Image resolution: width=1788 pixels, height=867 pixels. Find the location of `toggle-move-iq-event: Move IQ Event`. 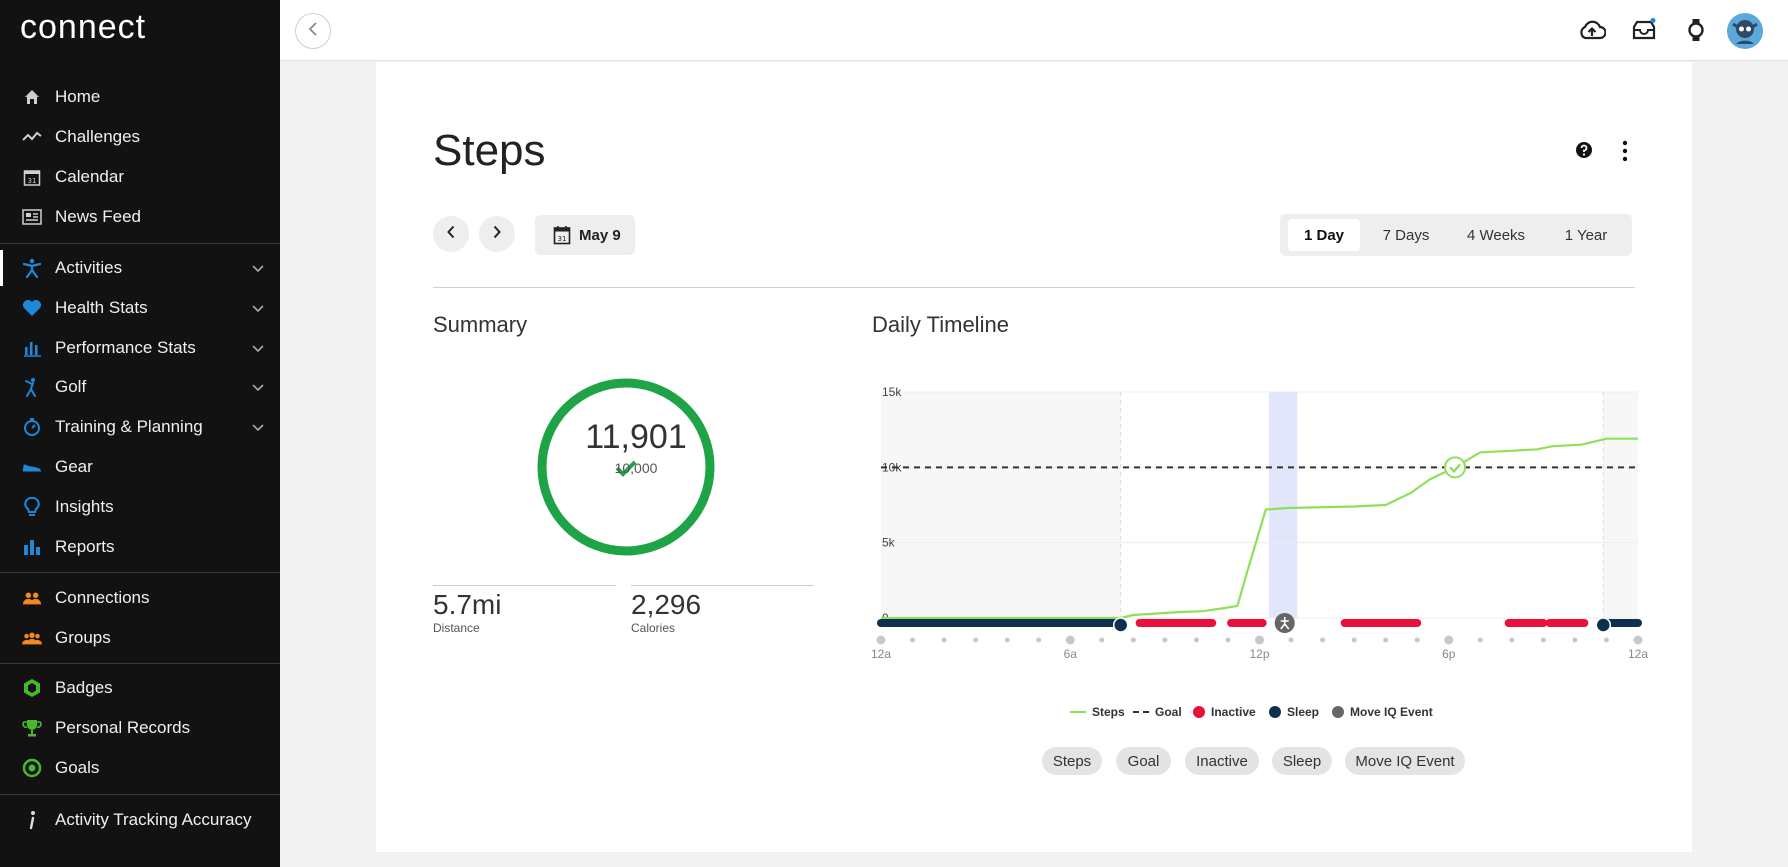

toggle-move-iq-event: Move IQ Event is located at coordinates (1405, 761).